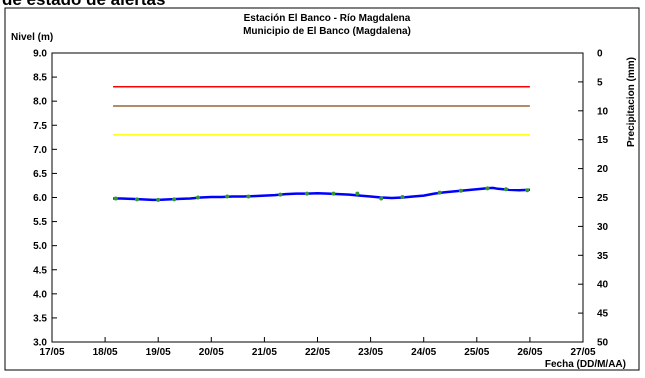  I want to click on y2-tick-label: 20, so click(603, 169).